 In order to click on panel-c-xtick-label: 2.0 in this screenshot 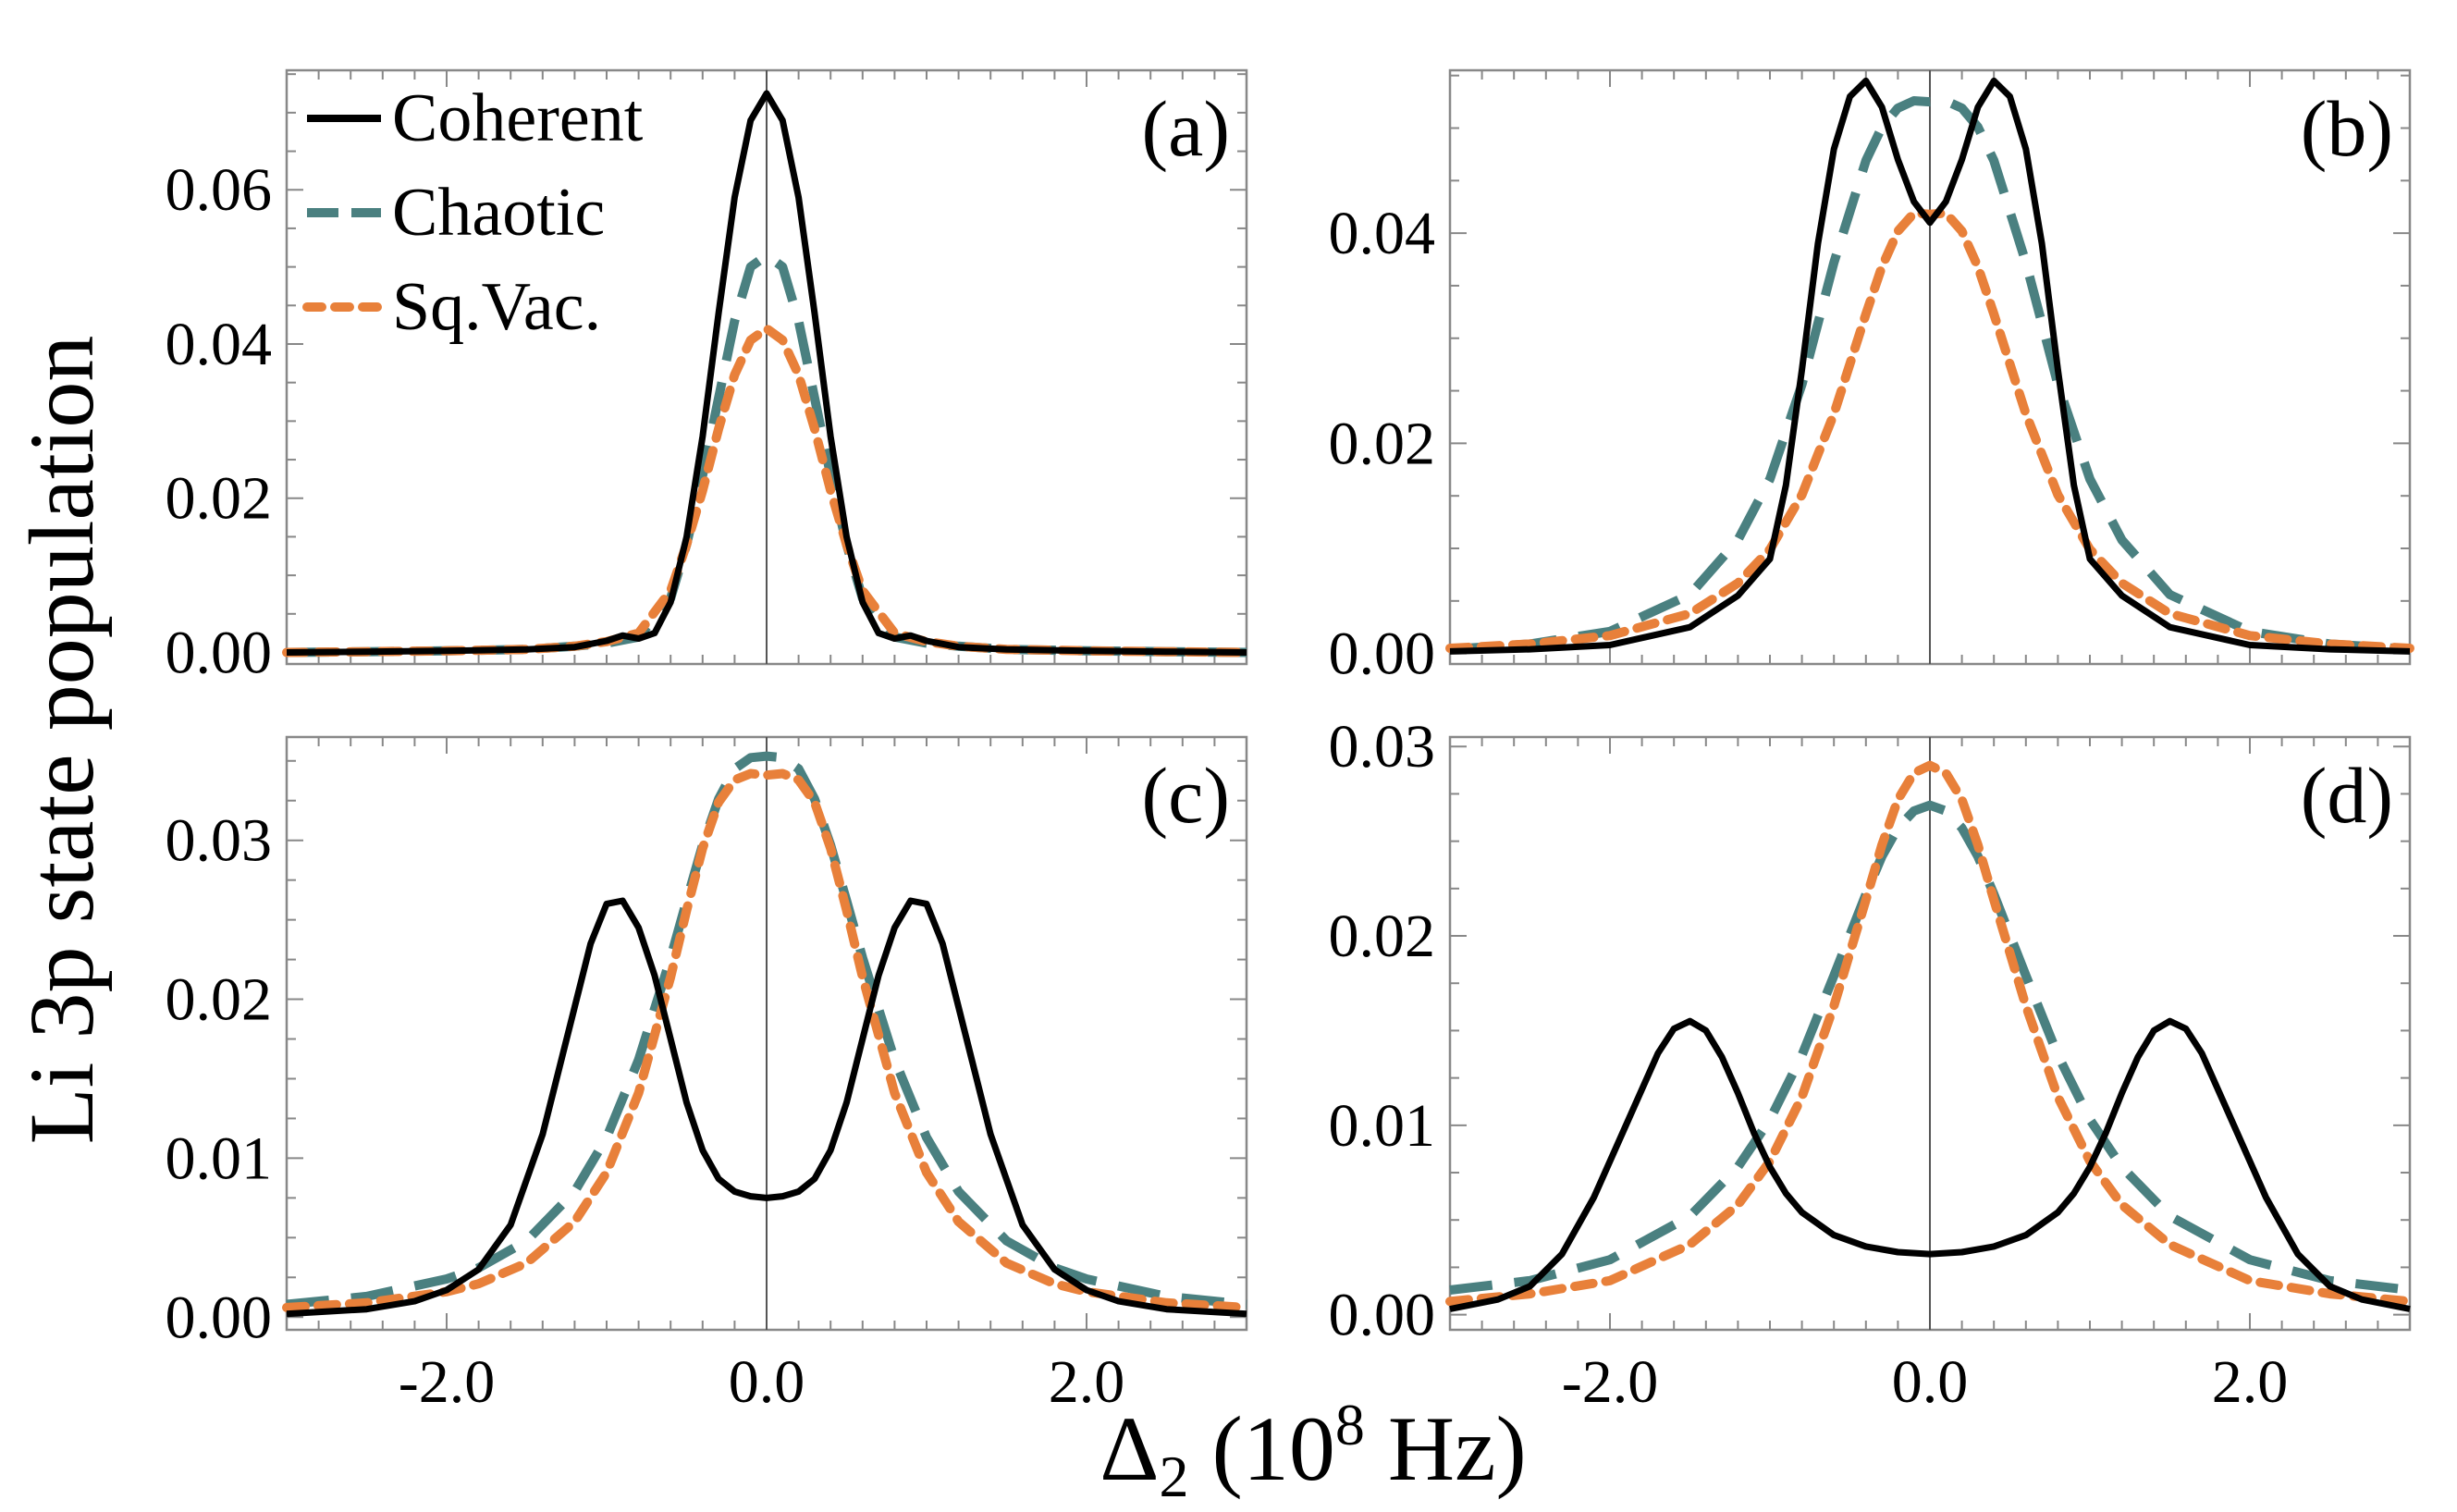, I will do `click(1087, 1382)`.